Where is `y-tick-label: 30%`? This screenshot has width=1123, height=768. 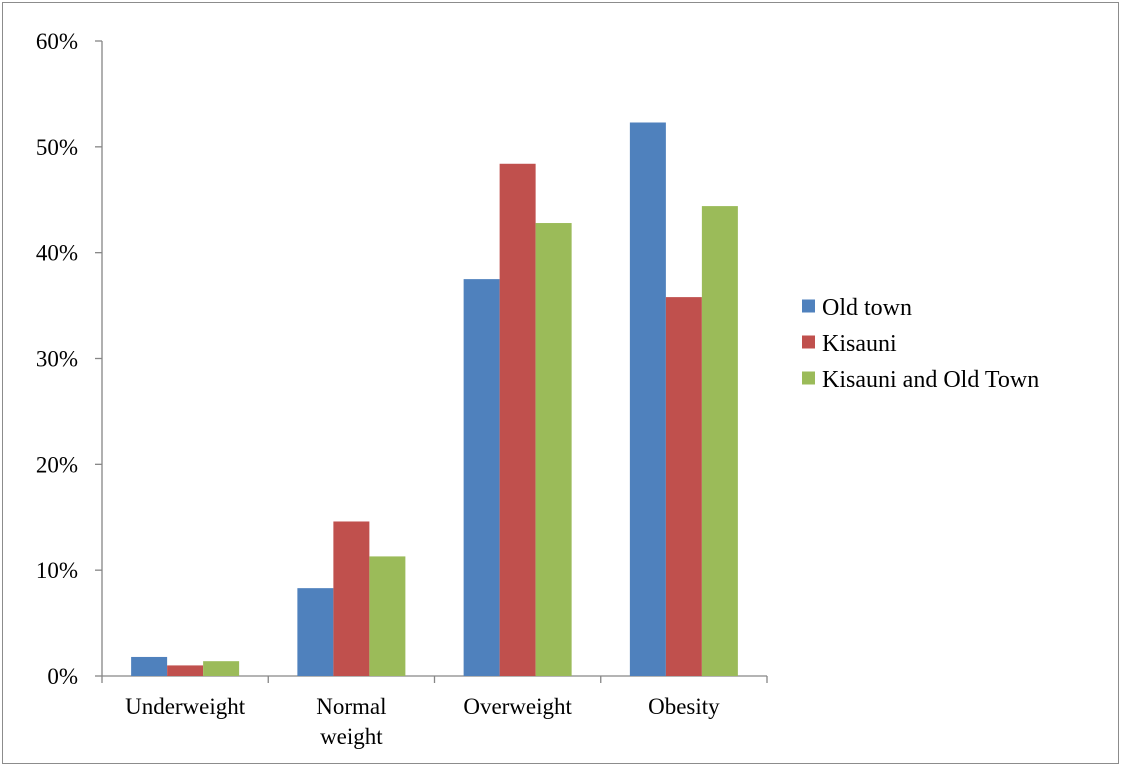
y-tick-label: 30% is located at coordinates (57, 359).